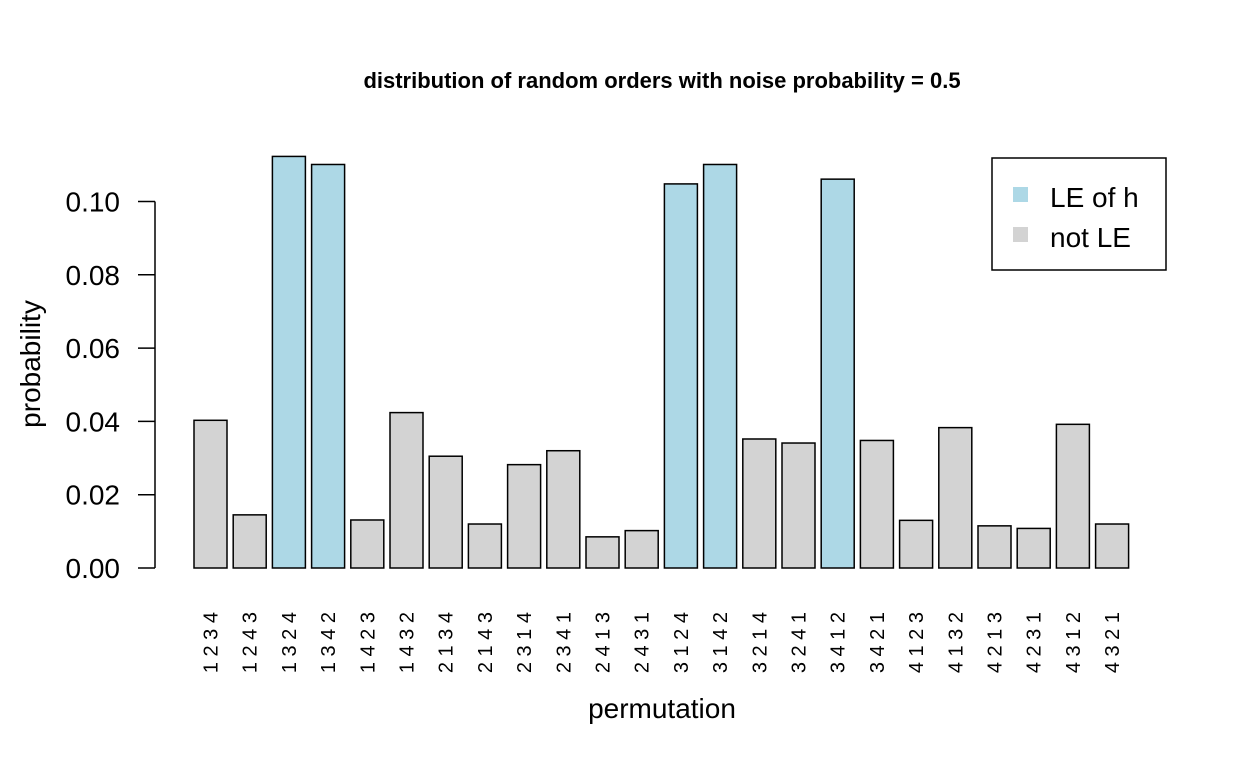 This screenshot has height=768, width=1248. What do you see at coordinates (682, 642) in the screenshot?
I see `x-tick-label: 3 1 2 4` at bounding box center [682, 642].